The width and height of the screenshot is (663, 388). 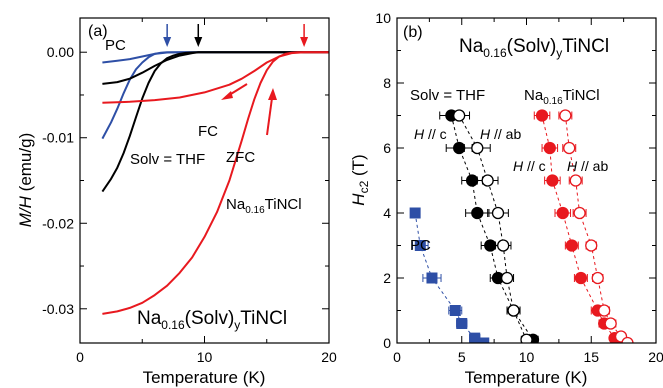 I want to click on series-thf-h-ab, so click(x=490, y=226).